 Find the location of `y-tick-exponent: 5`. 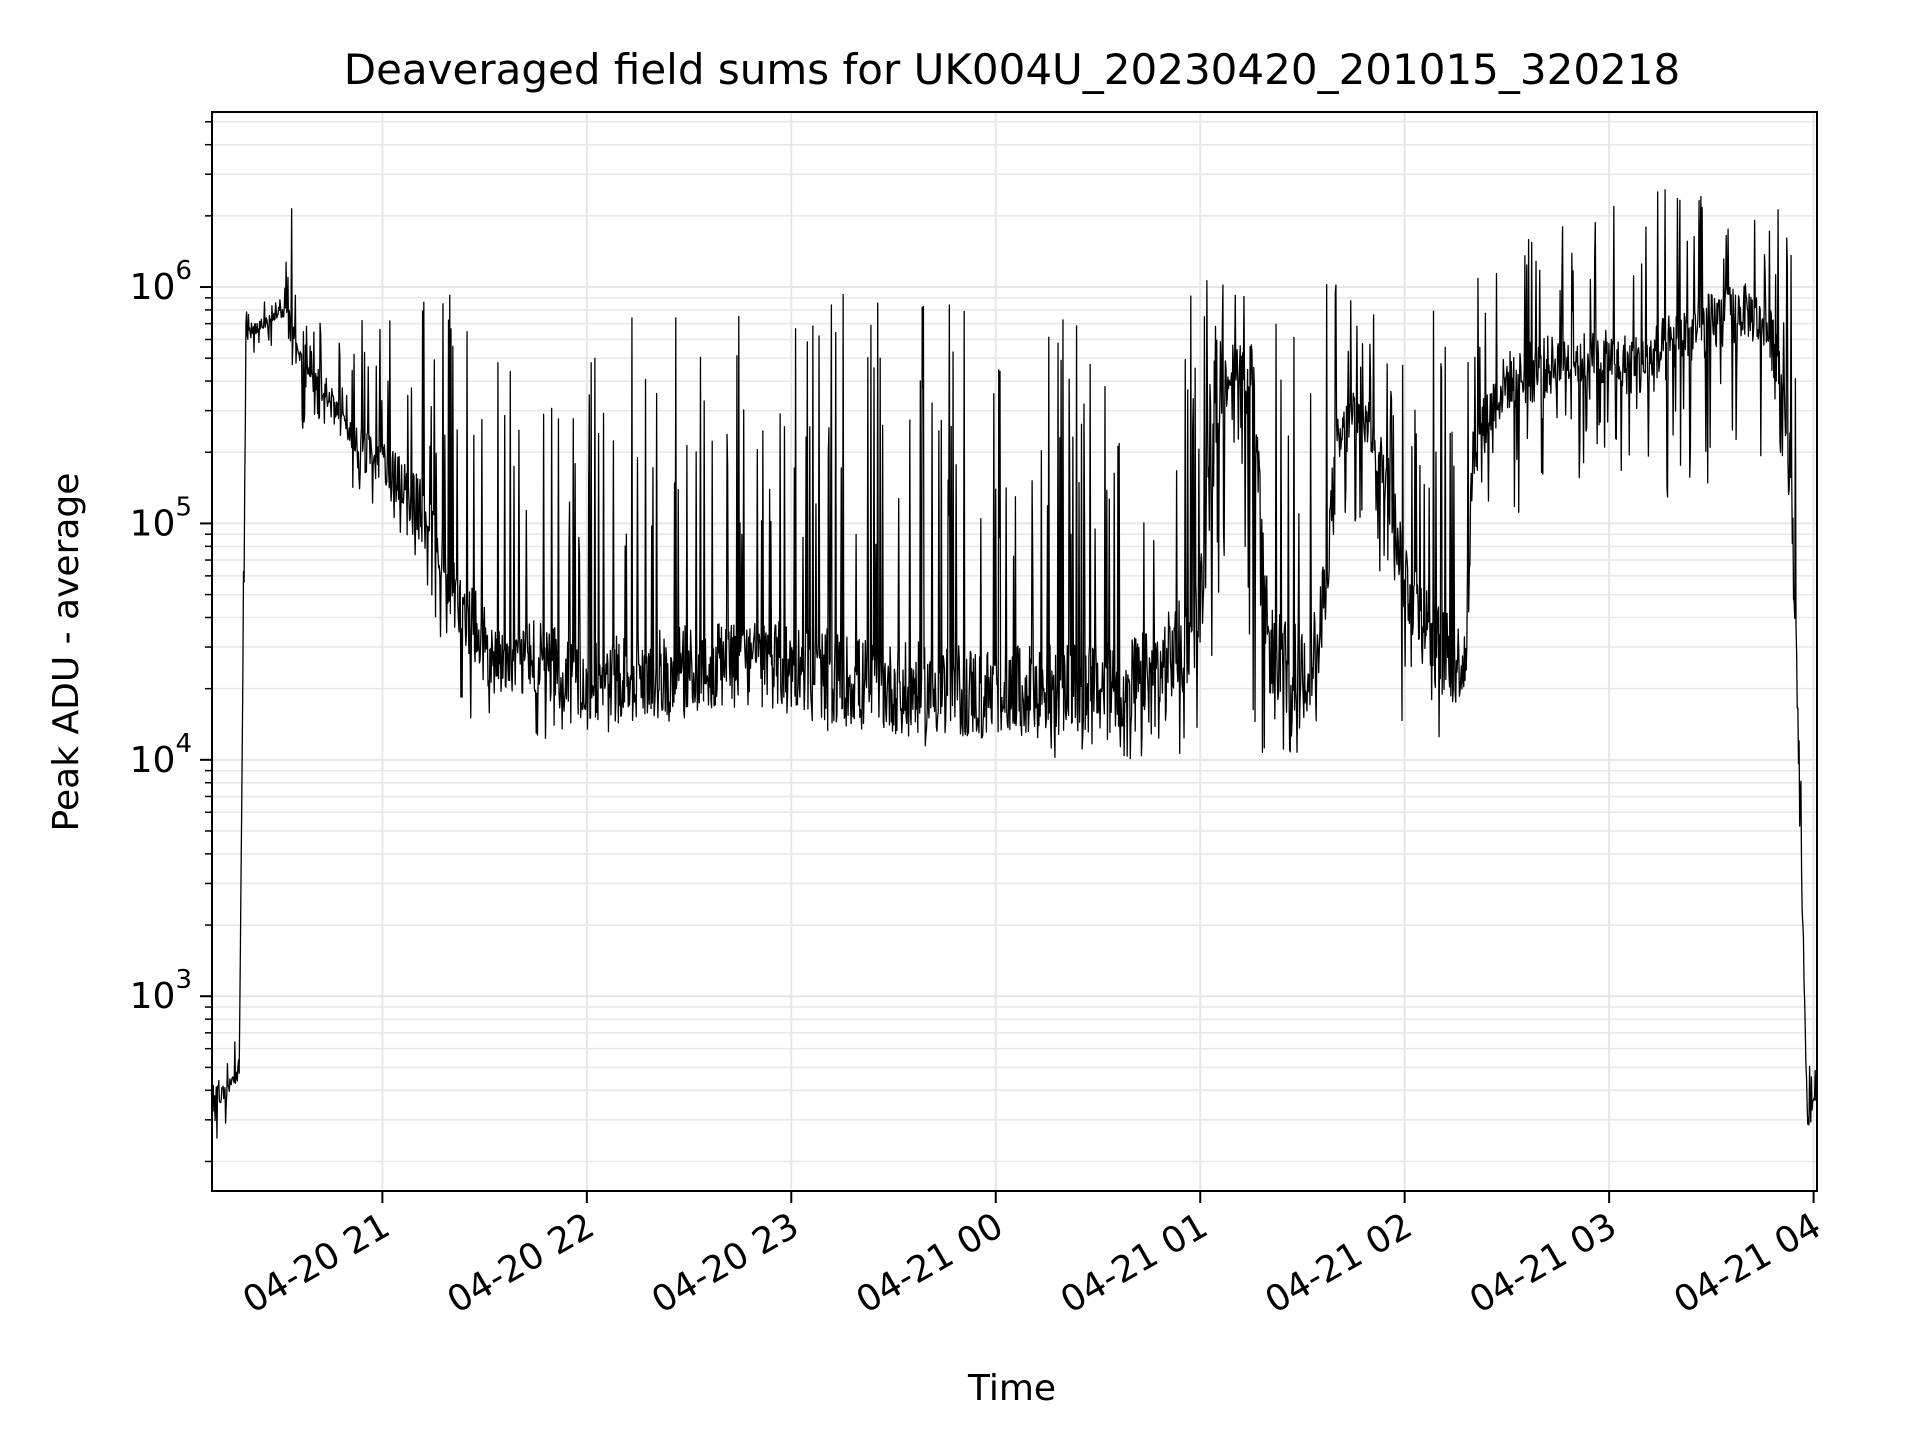

y-tick-exponent: 5 is located at coordinates (183, 507).